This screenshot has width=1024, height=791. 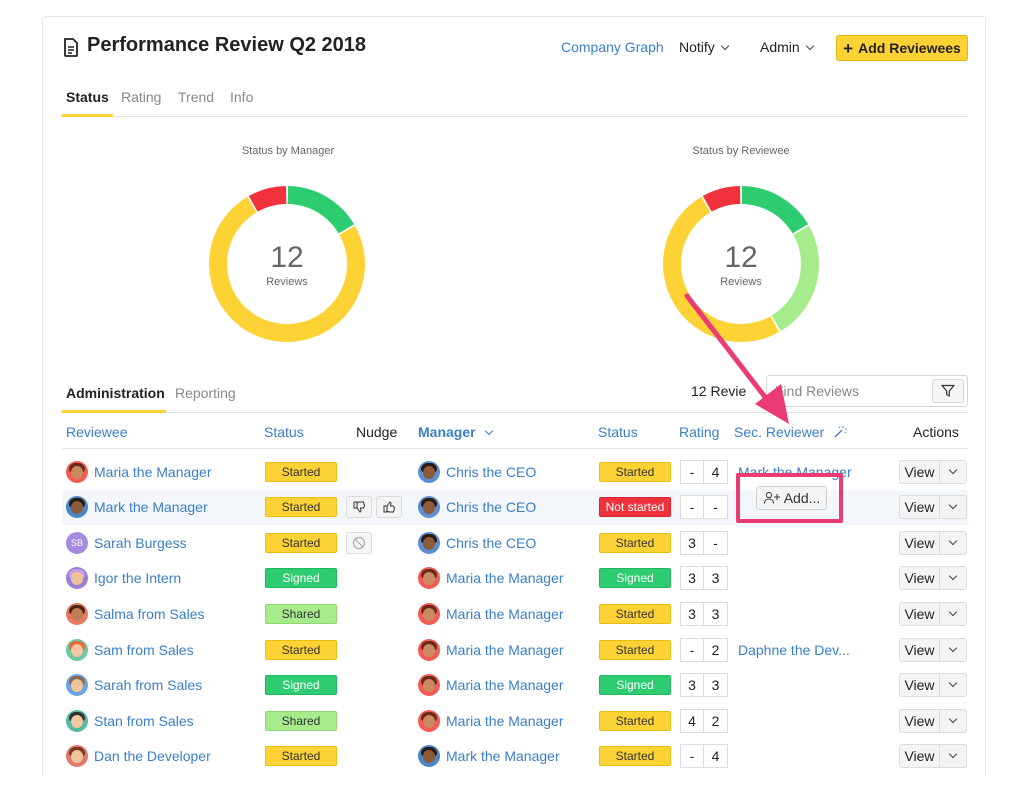 I want to click on notify-menu: Notify, so click(x=704, y=47).